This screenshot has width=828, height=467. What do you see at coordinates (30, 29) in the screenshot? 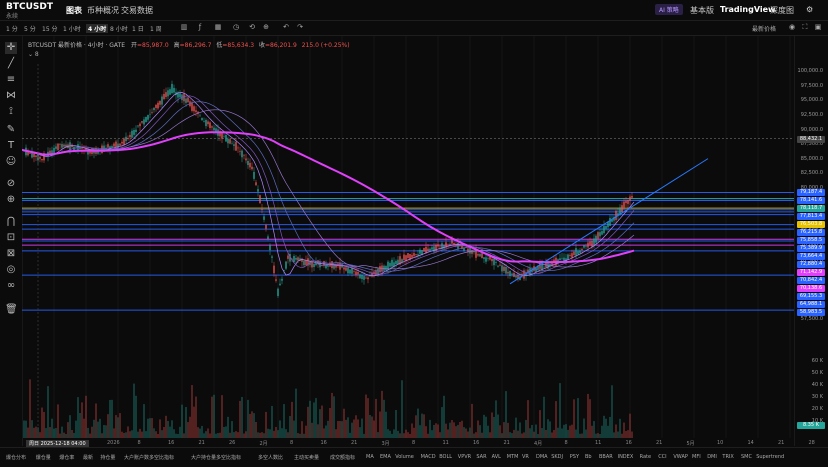
I see `timeframe-5m: 5 分` at bounding box center [30, 29].